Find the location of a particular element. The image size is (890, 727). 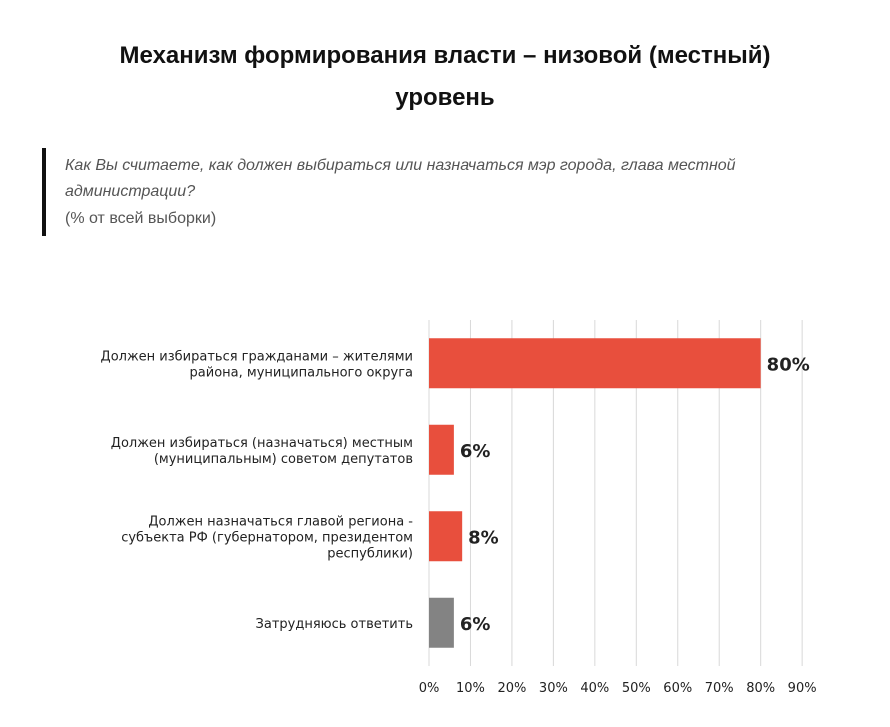

x-tick-label: 70% is located at coordinates (719, 688).